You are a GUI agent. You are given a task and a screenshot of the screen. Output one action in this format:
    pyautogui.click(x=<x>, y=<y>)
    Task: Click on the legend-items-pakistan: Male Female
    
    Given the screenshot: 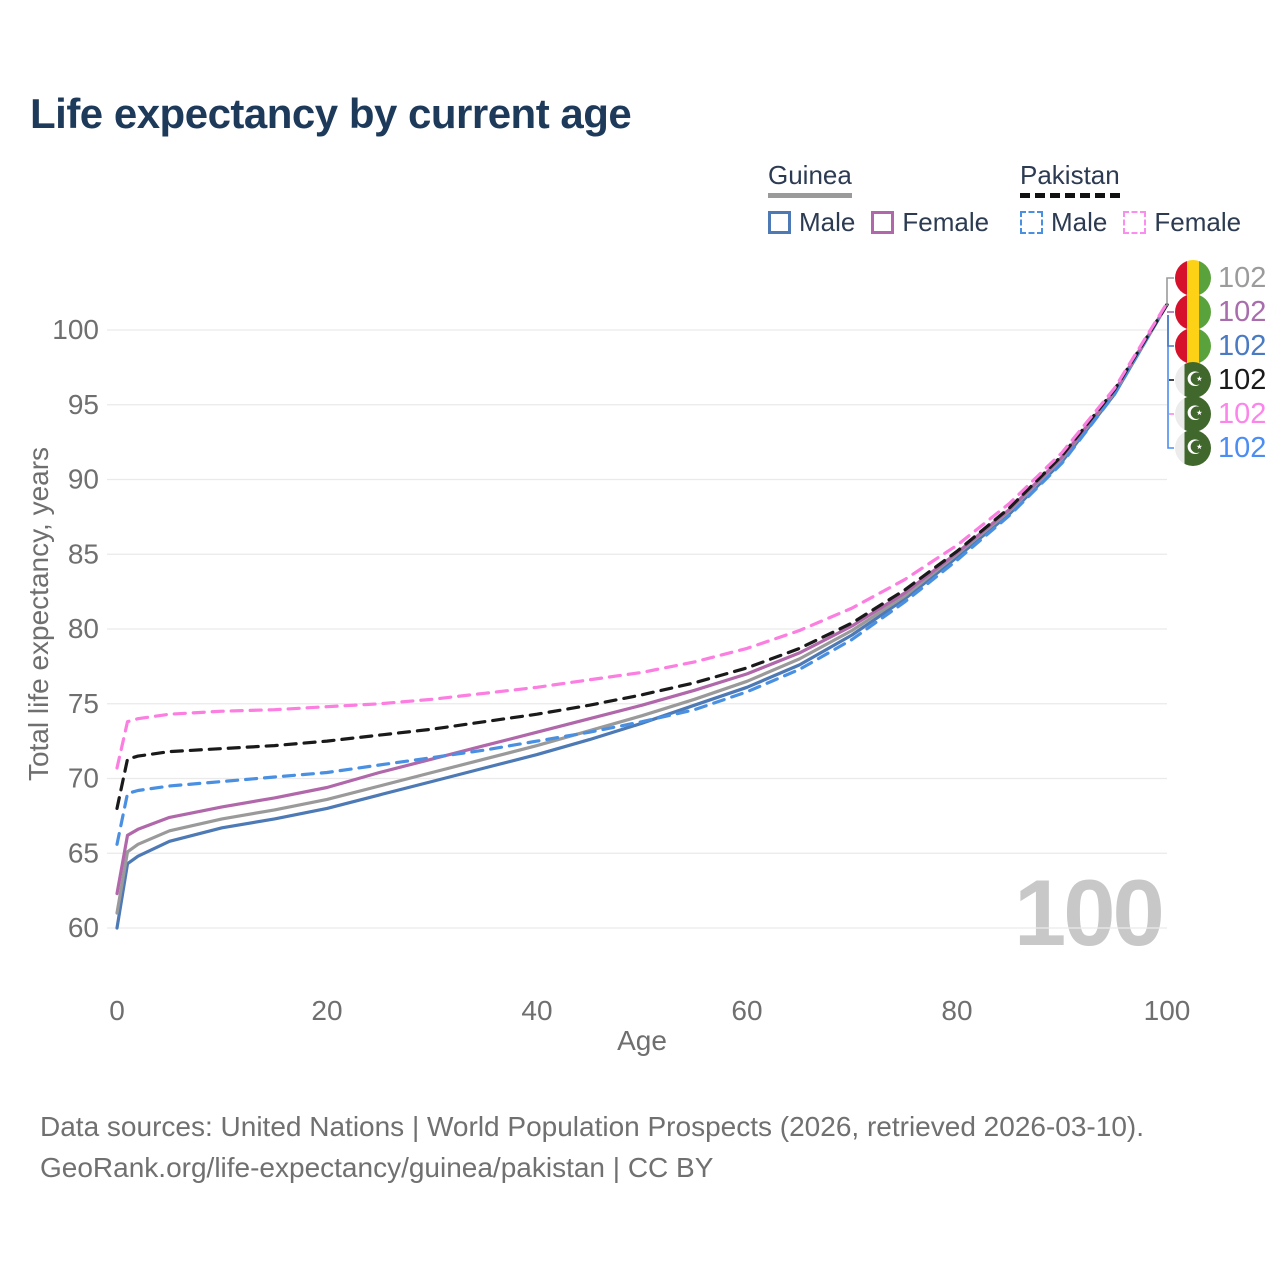 What is the action you would take?
    pyautogui.click(x=1130, y=222)
    